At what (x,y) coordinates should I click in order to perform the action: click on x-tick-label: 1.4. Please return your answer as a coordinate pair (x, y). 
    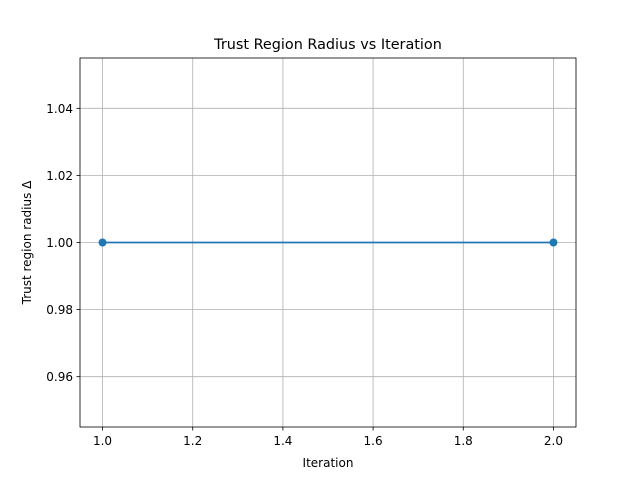
    Looking at the image, I should click on (282, 441).